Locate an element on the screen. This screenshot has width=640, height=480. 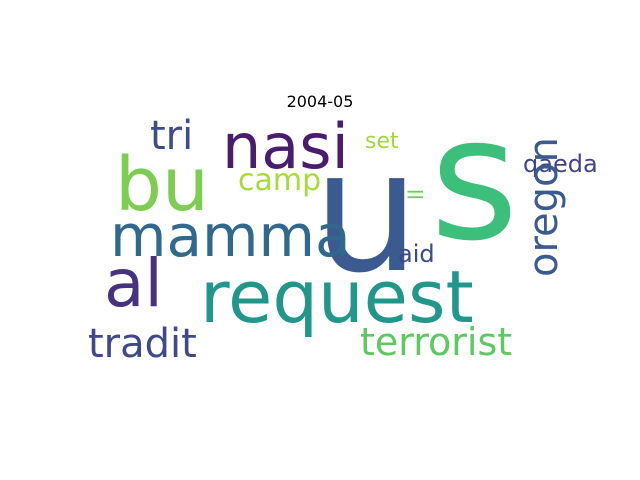
word-request: request is located at coordinates (337, 297).